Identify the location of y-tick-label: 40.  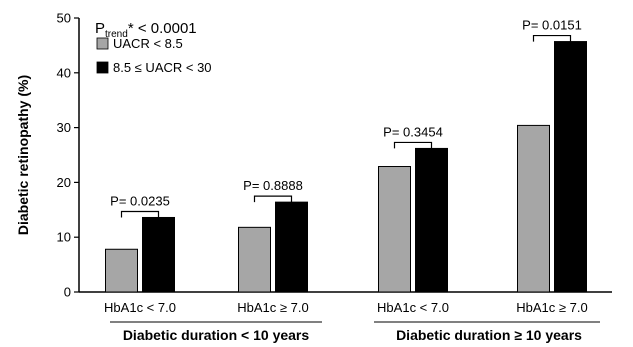
(64, 72).